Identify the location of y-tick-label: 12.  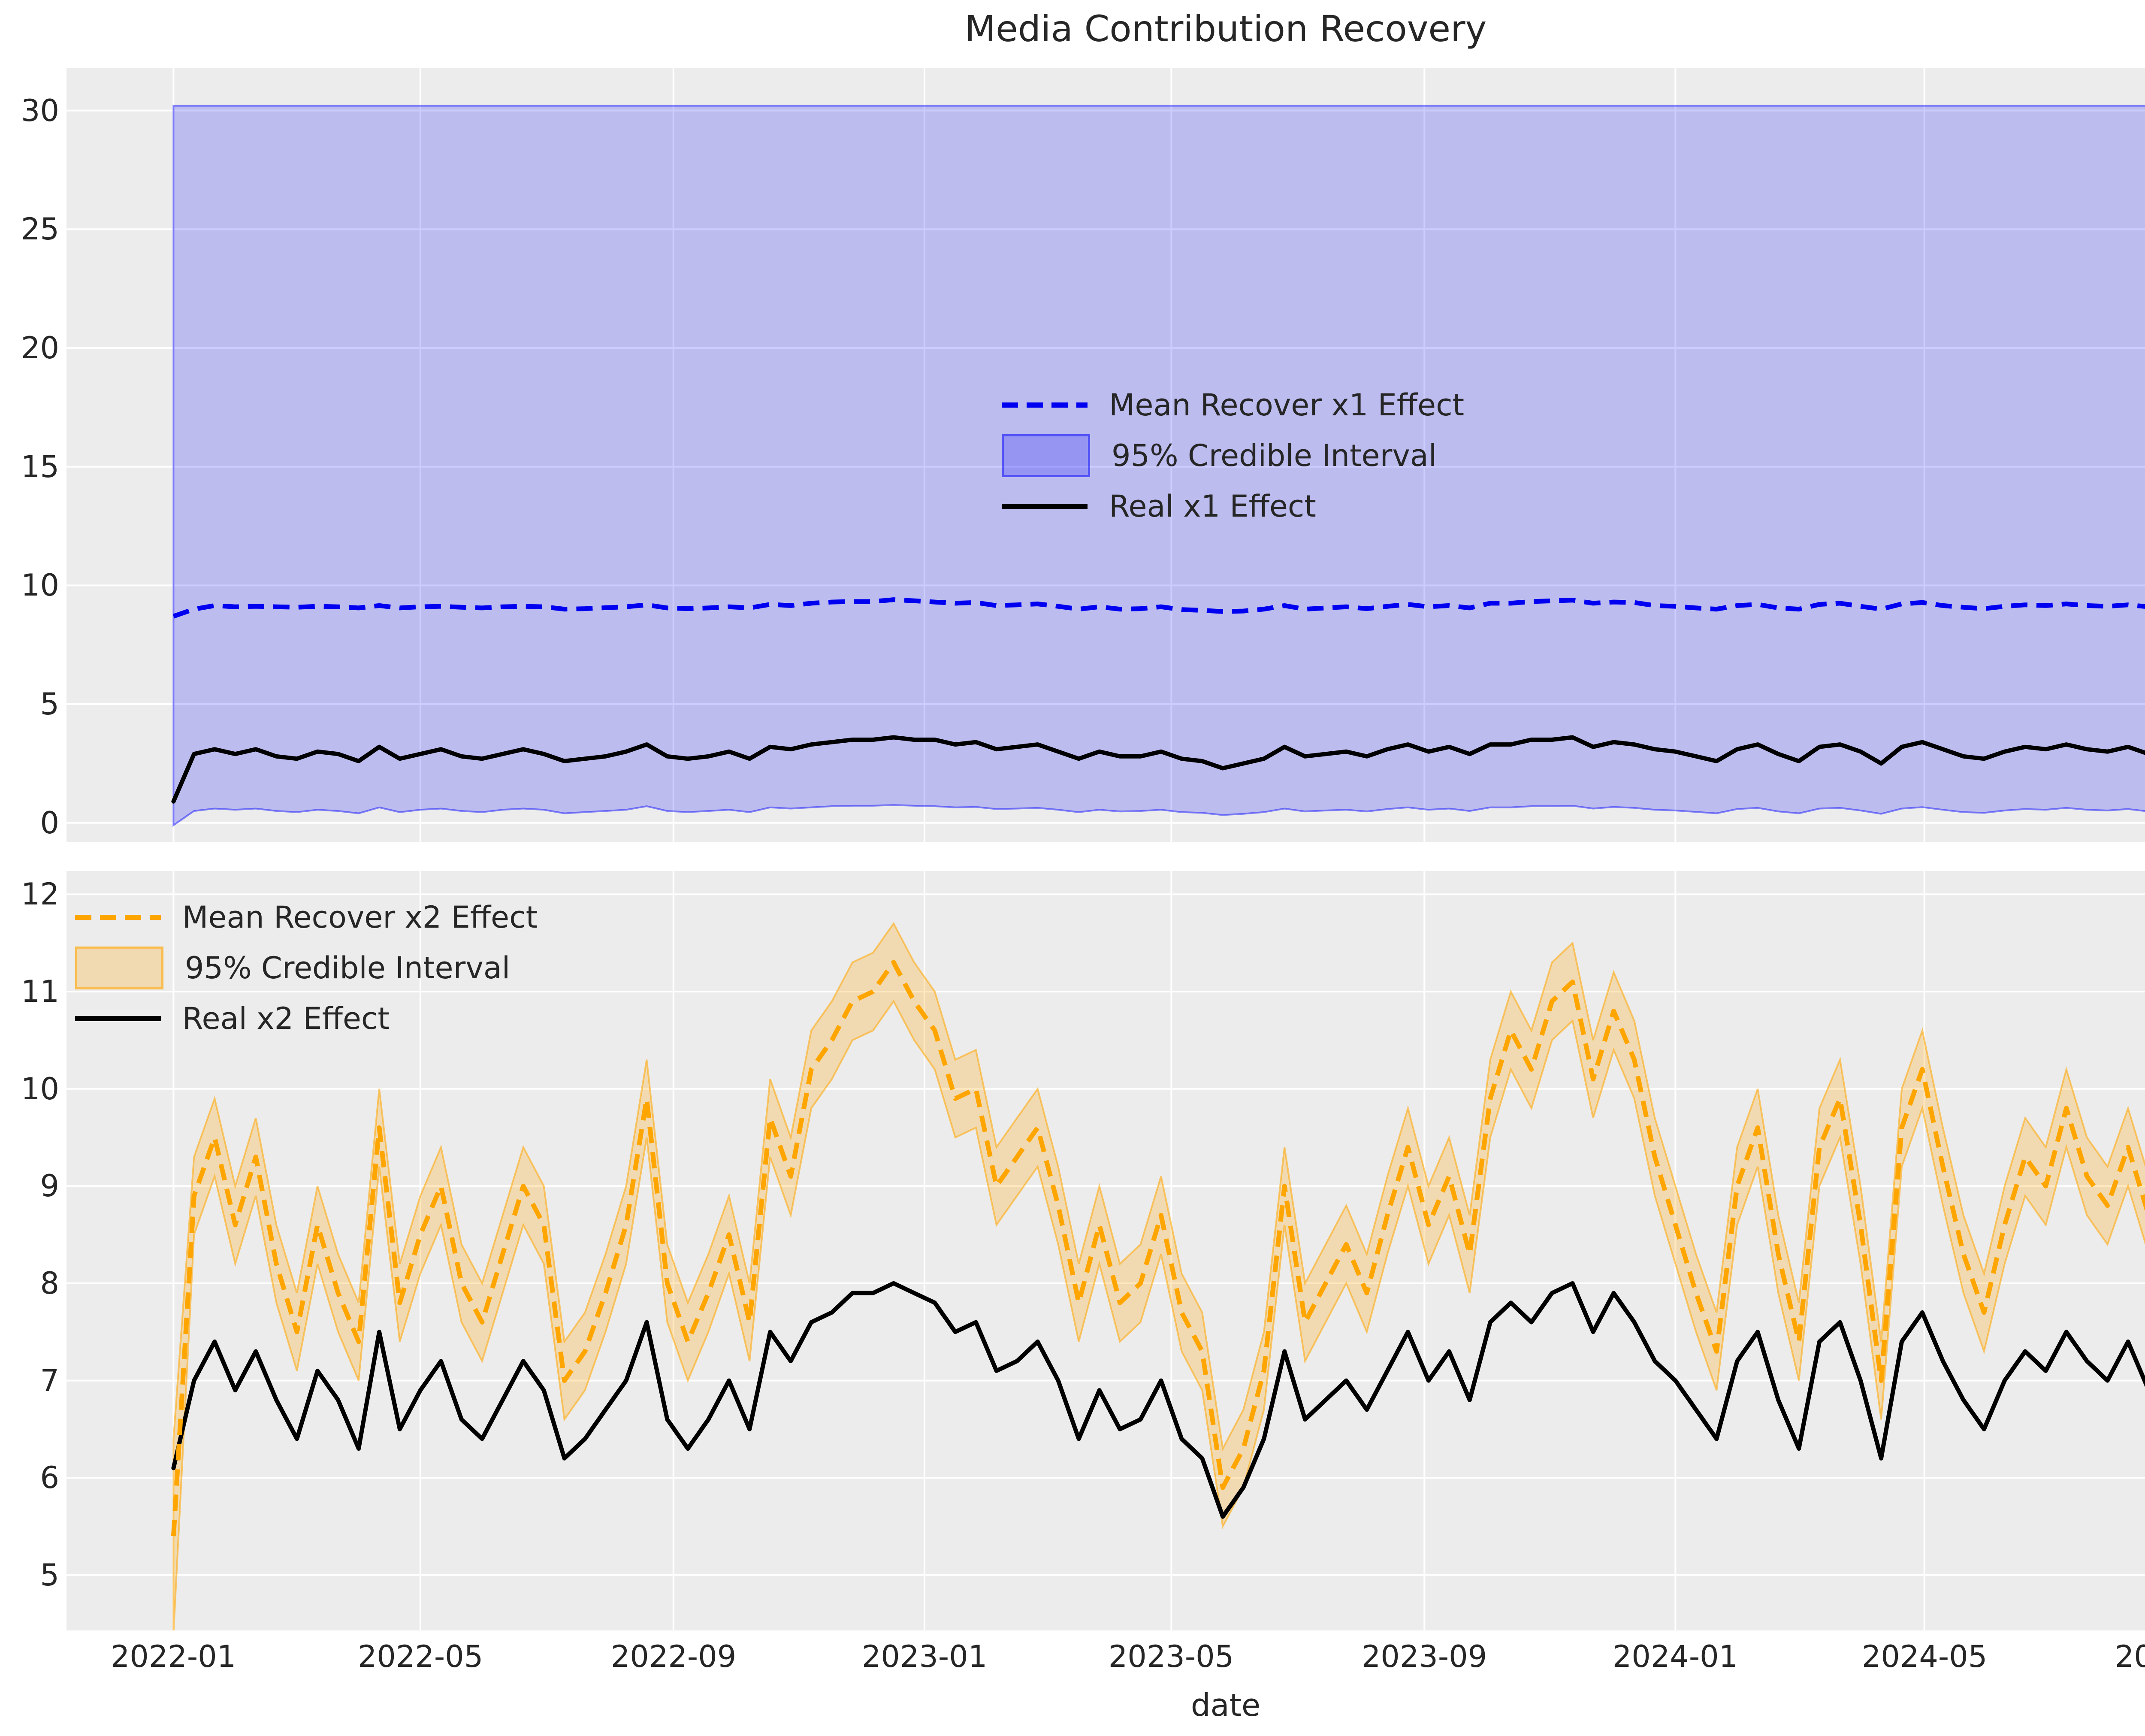
(40, 895).